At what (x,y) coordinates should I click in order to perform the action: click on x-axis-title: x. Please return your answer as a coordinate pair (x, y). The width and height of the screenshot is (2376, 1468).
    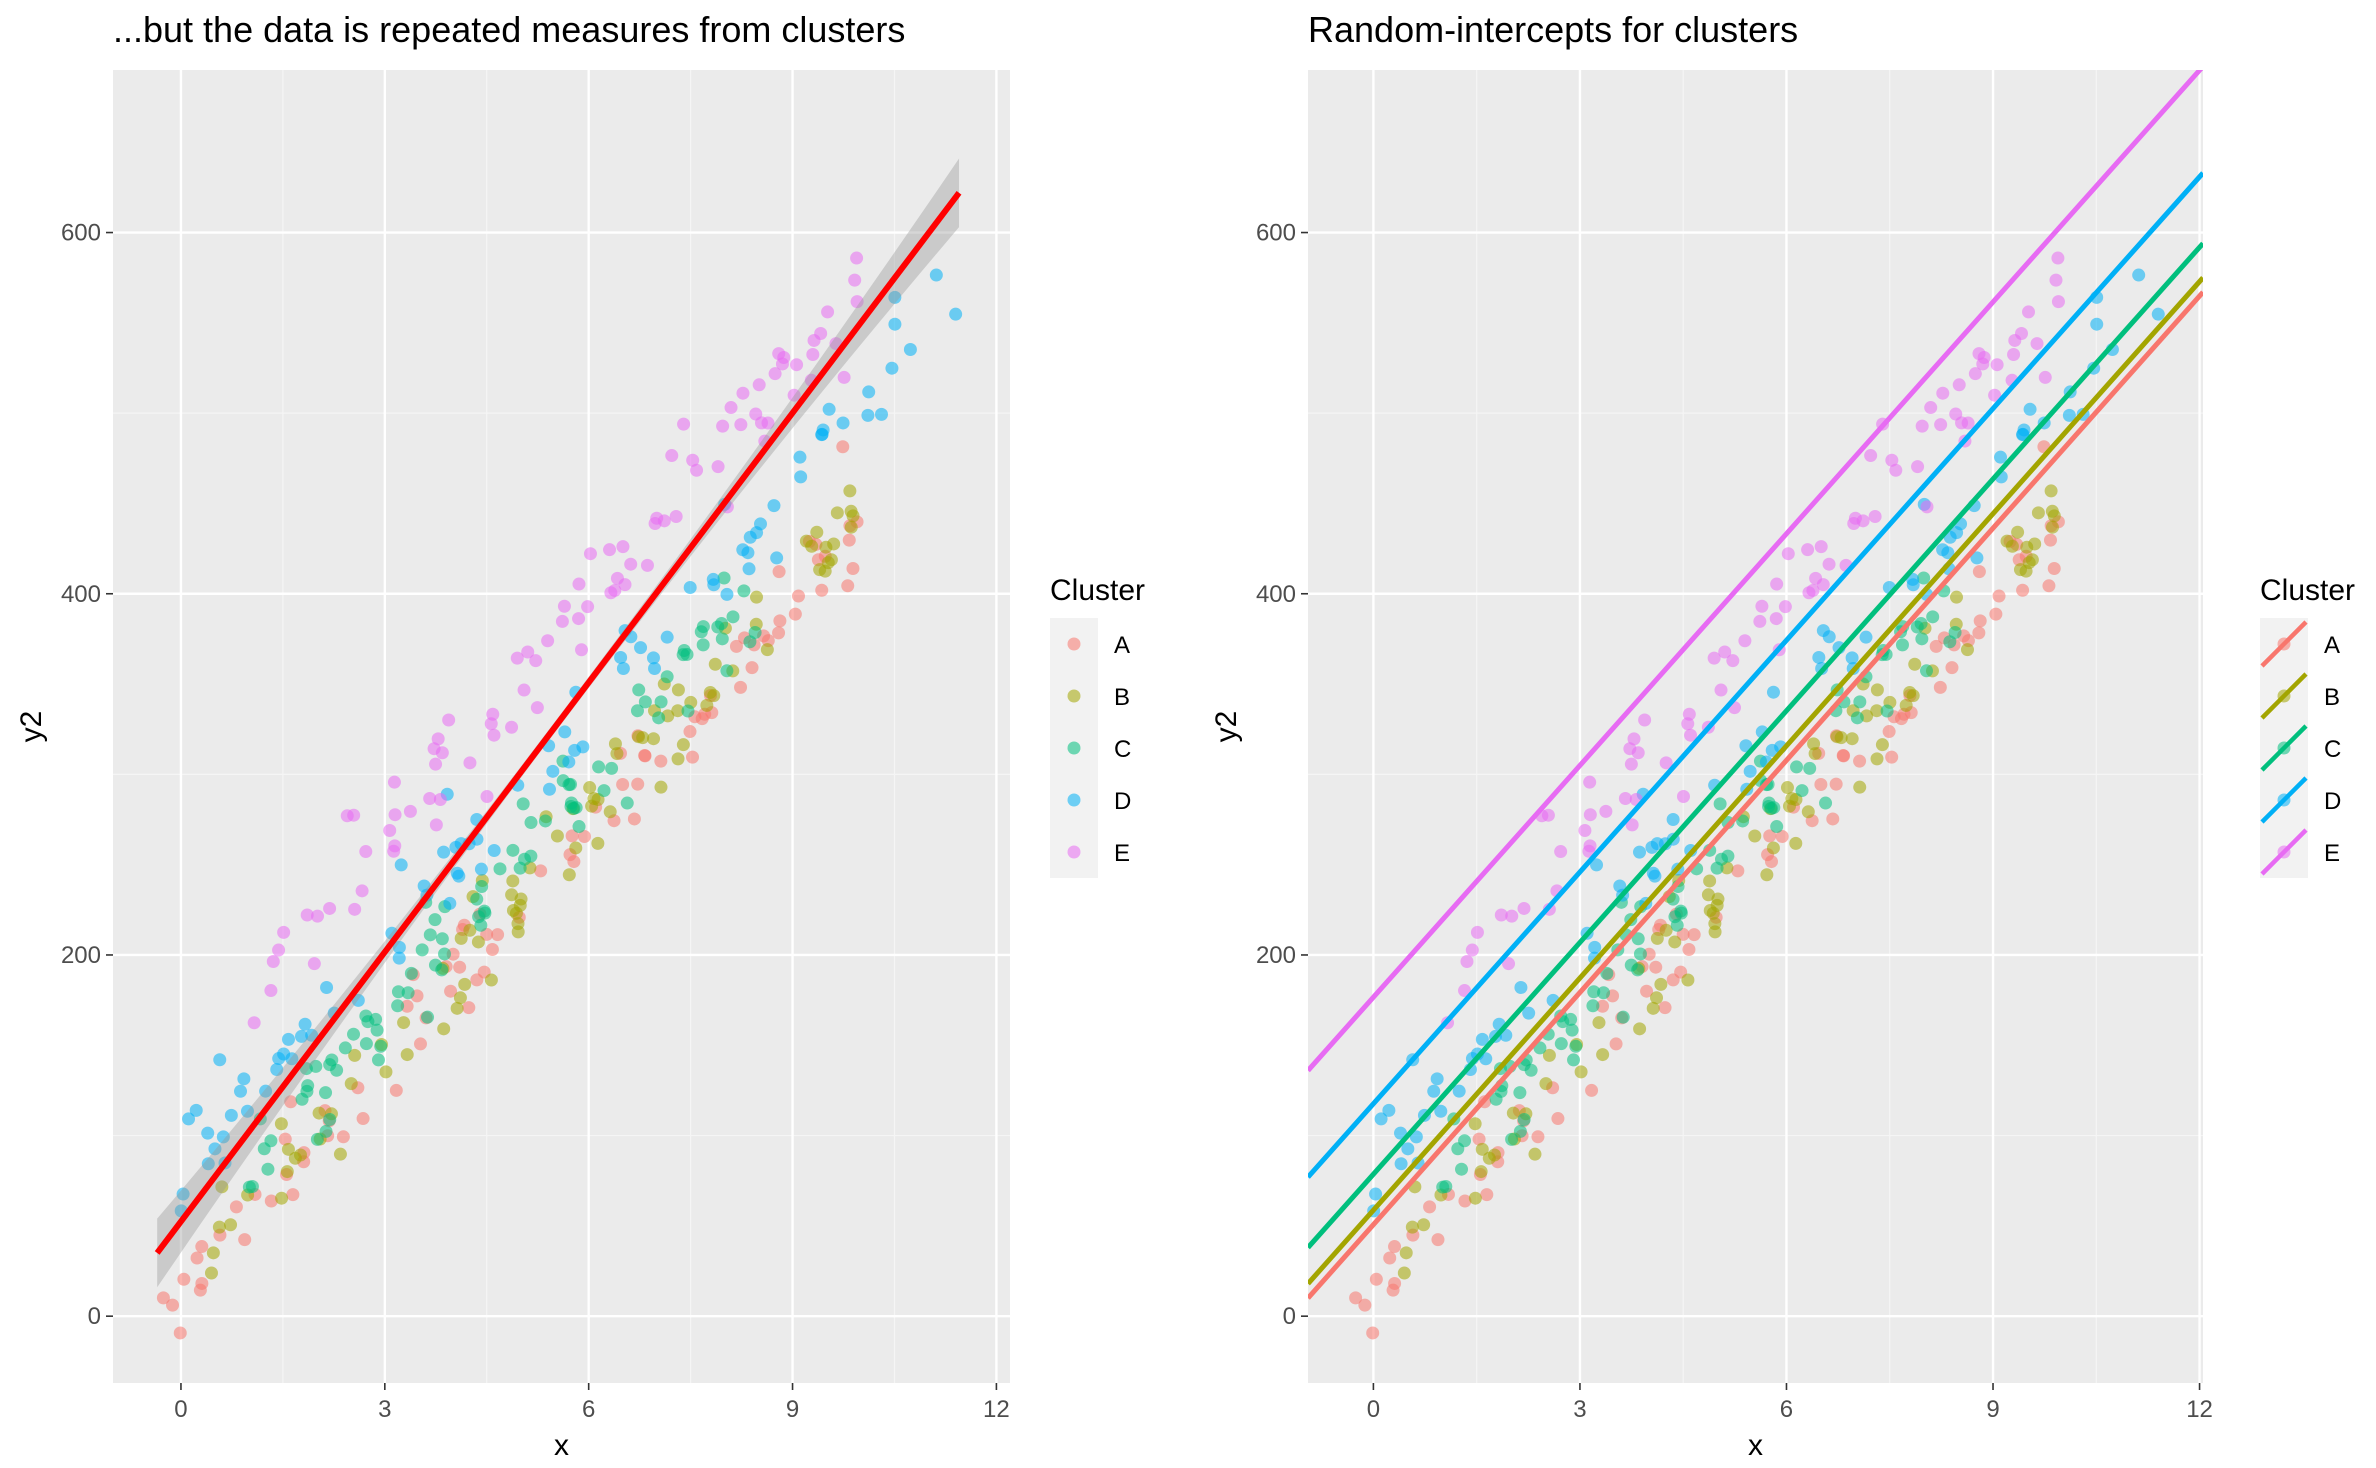
    Looking at the image, I should click on (561, 1445).